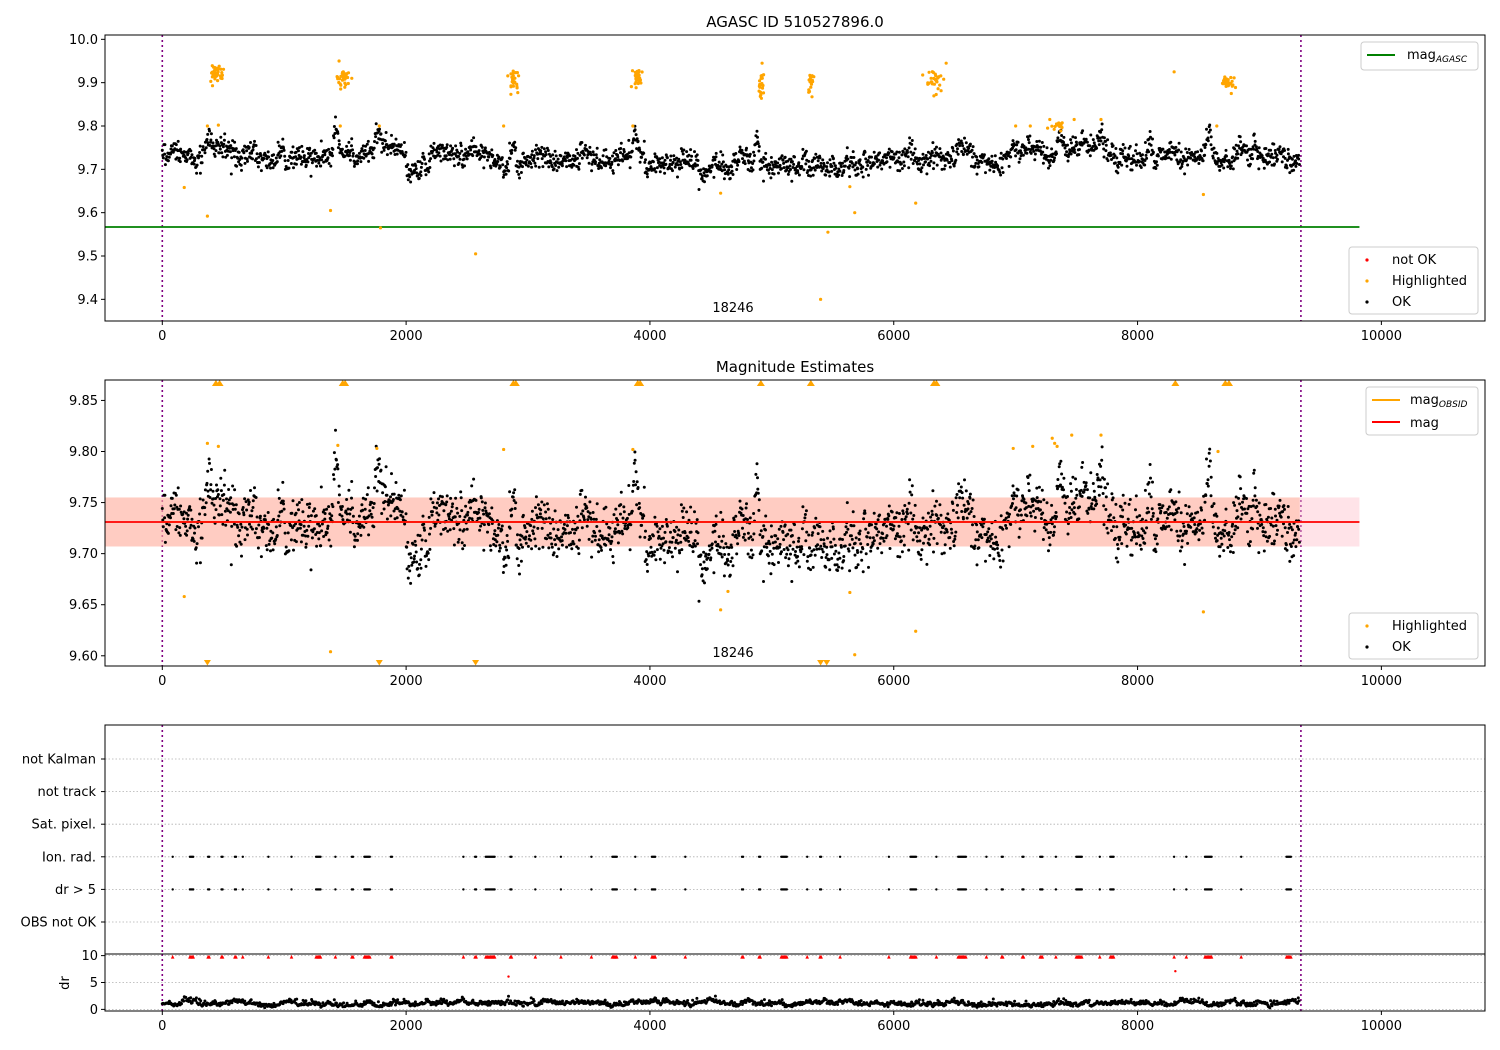 The width and height of the screenshot is (1500, 1050). I want to click on middle-title: Magnitude Estimates, so click(795, 367).